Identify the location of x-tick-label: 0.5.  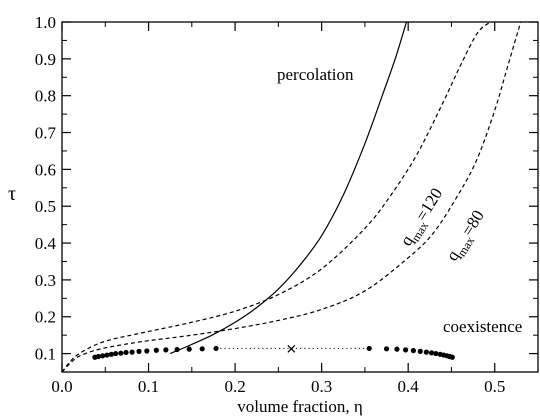
(494, 386).